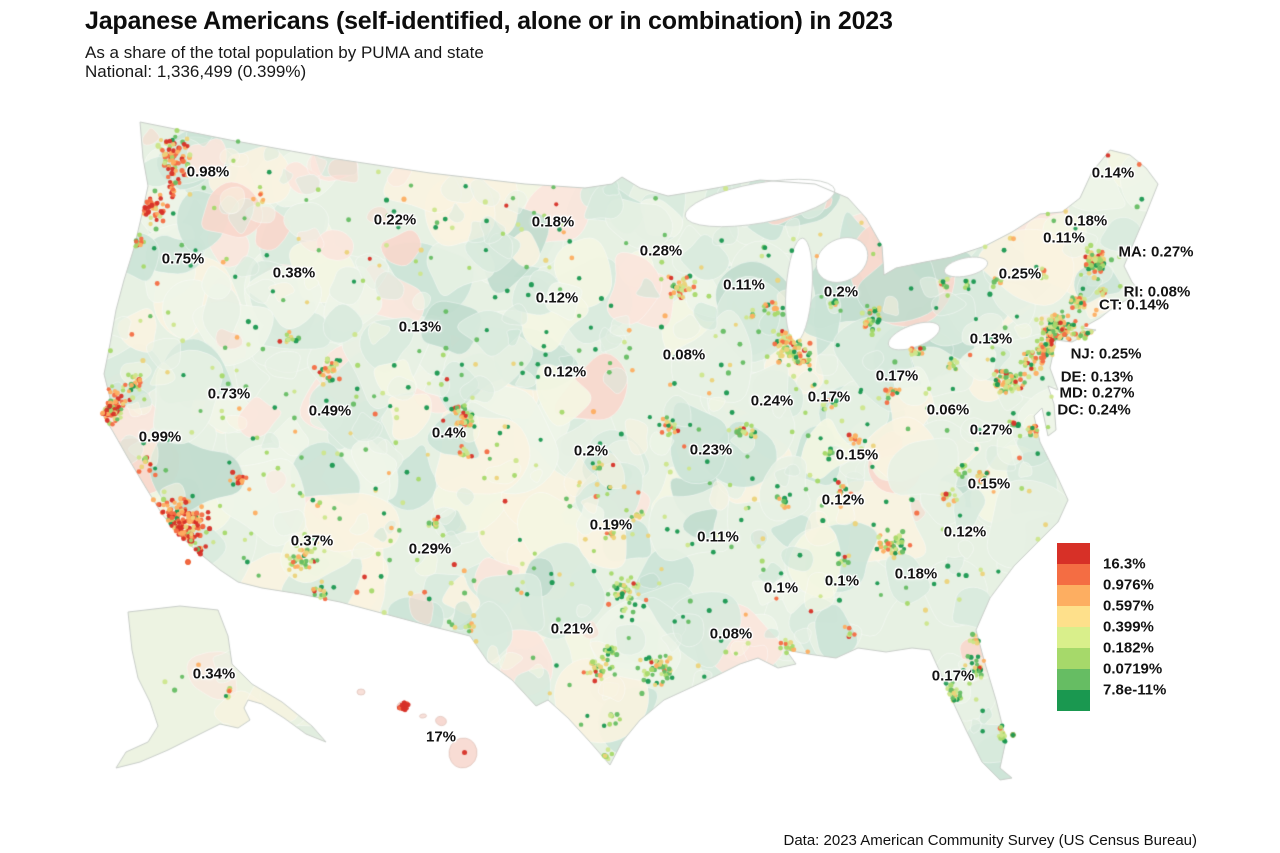  What do you see at coordinates (1134, 305) in the screenshot?
I see `state-share-label-ct: CT: 0.14%` at bounding box center [1134, 305].